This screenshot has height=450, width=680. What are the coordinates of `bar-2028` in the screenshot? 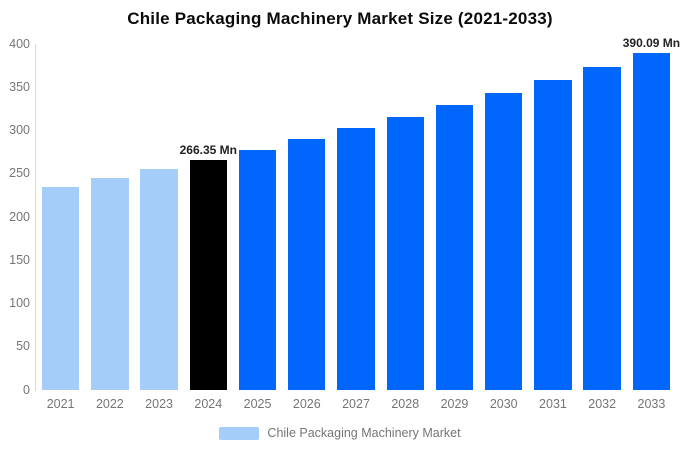 It's located at (405, 253).